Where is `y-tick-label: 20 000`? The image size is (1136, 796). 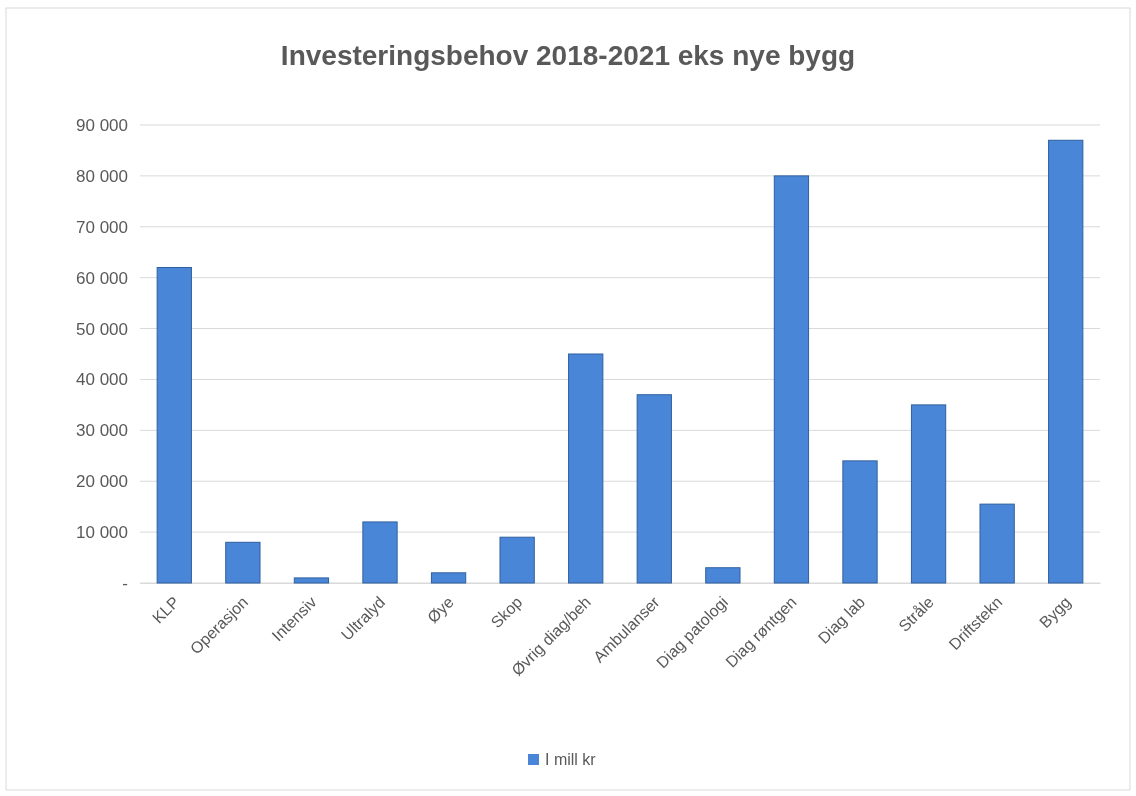 y-tick-label: 20 000 is located at coordinates (102, 482).